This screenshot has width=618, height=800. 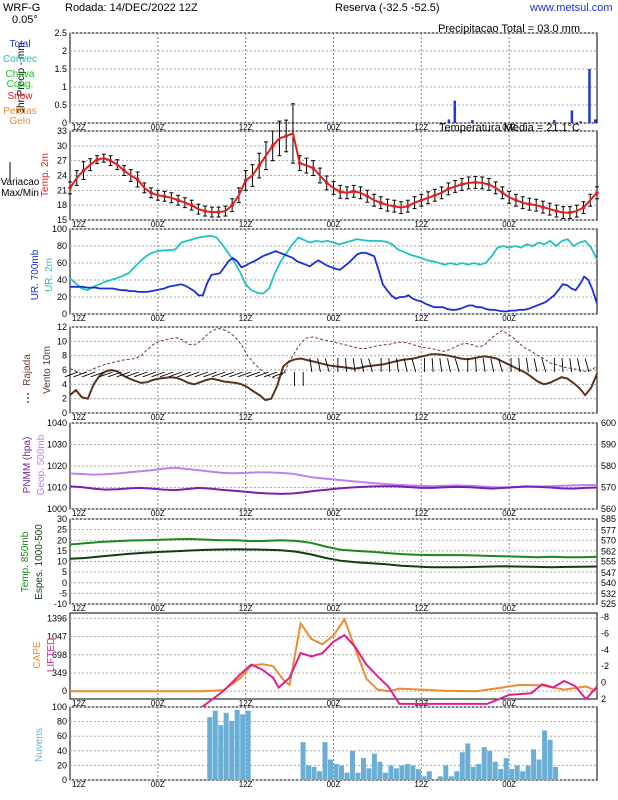 I want to click on temp-ytick: 21, so click(x=62, y=190).